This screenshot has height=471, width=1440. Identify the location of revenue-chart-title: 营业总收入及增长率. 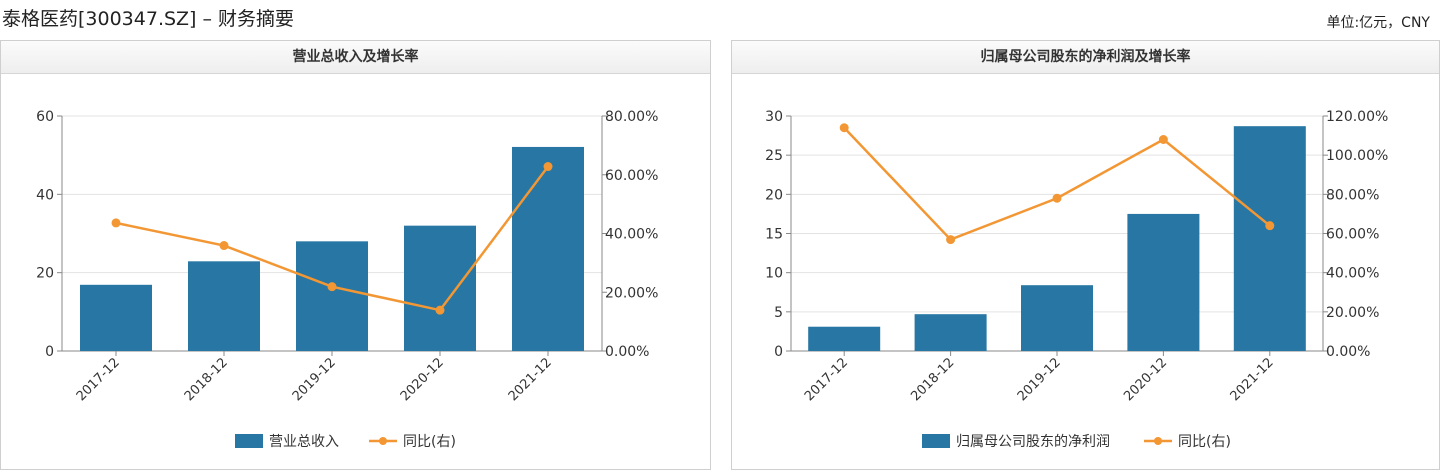
(355, 57).